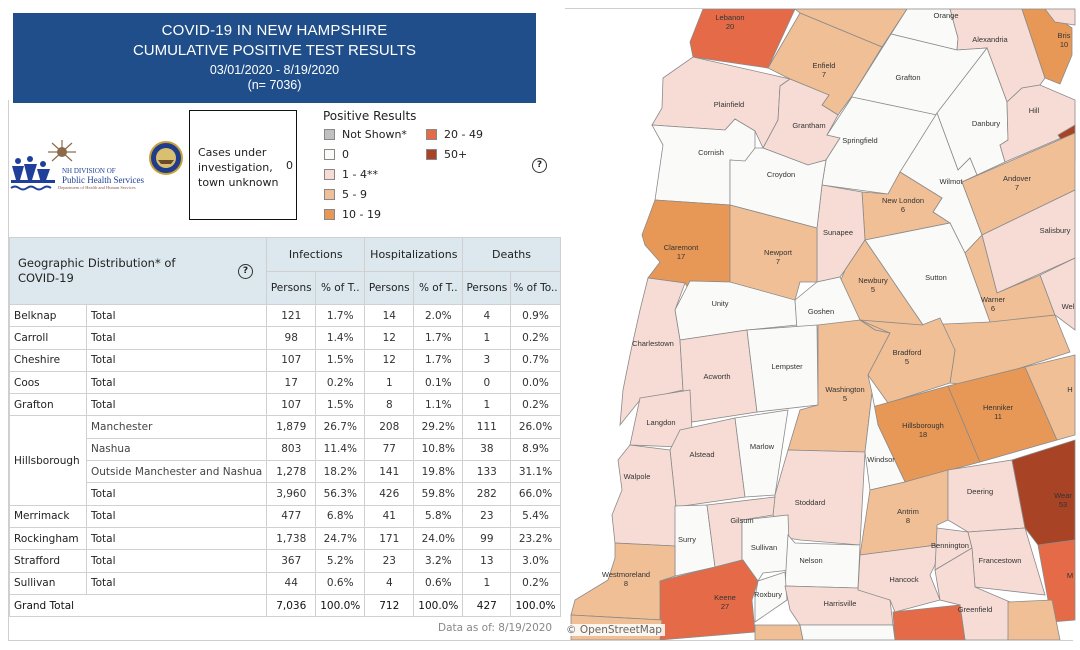 The width and height of the screenshot is (1080, 650). I want to click on value-cell: 171, so click(389, 538).